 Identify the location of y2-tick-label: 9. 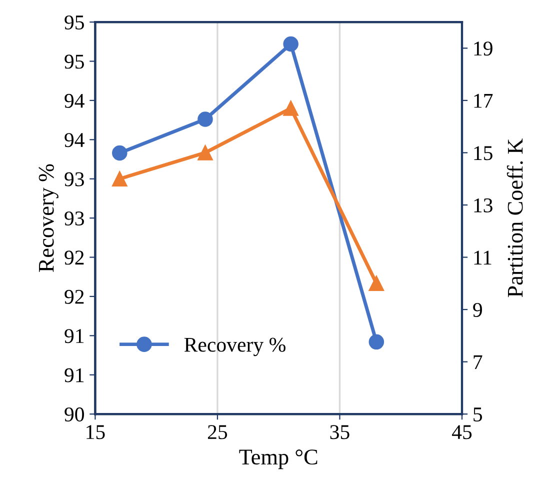
(477, 309).